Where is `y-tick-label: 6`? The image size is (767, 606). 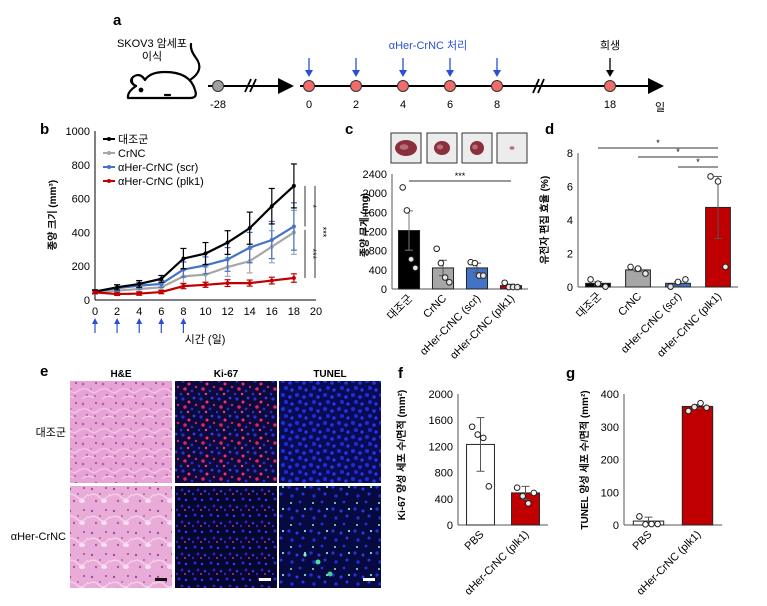
y-tick-label: 6 is located at coordinates (570, 188).